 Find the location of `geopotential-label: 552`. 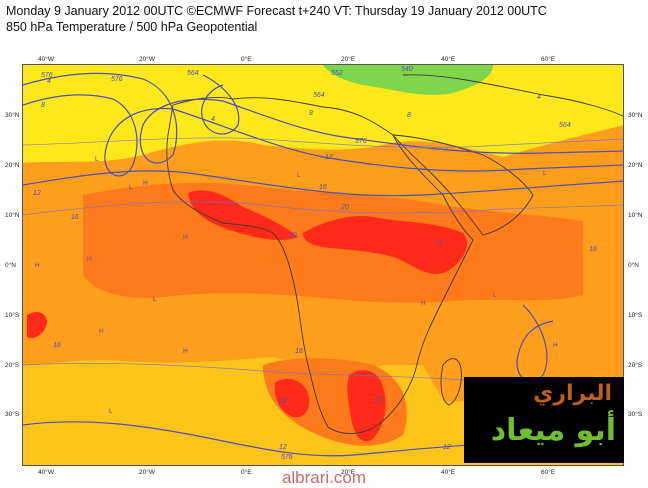

geopotential-label: 552 is located at coordinates (337, 73).